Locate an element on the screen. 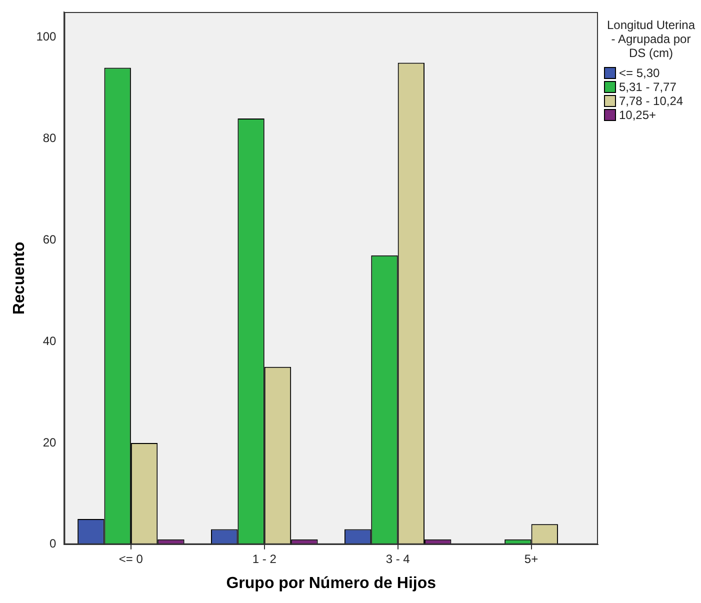 The image size is (701, 603). x-tick-label: 5+ is located at coordinates (531, 559).